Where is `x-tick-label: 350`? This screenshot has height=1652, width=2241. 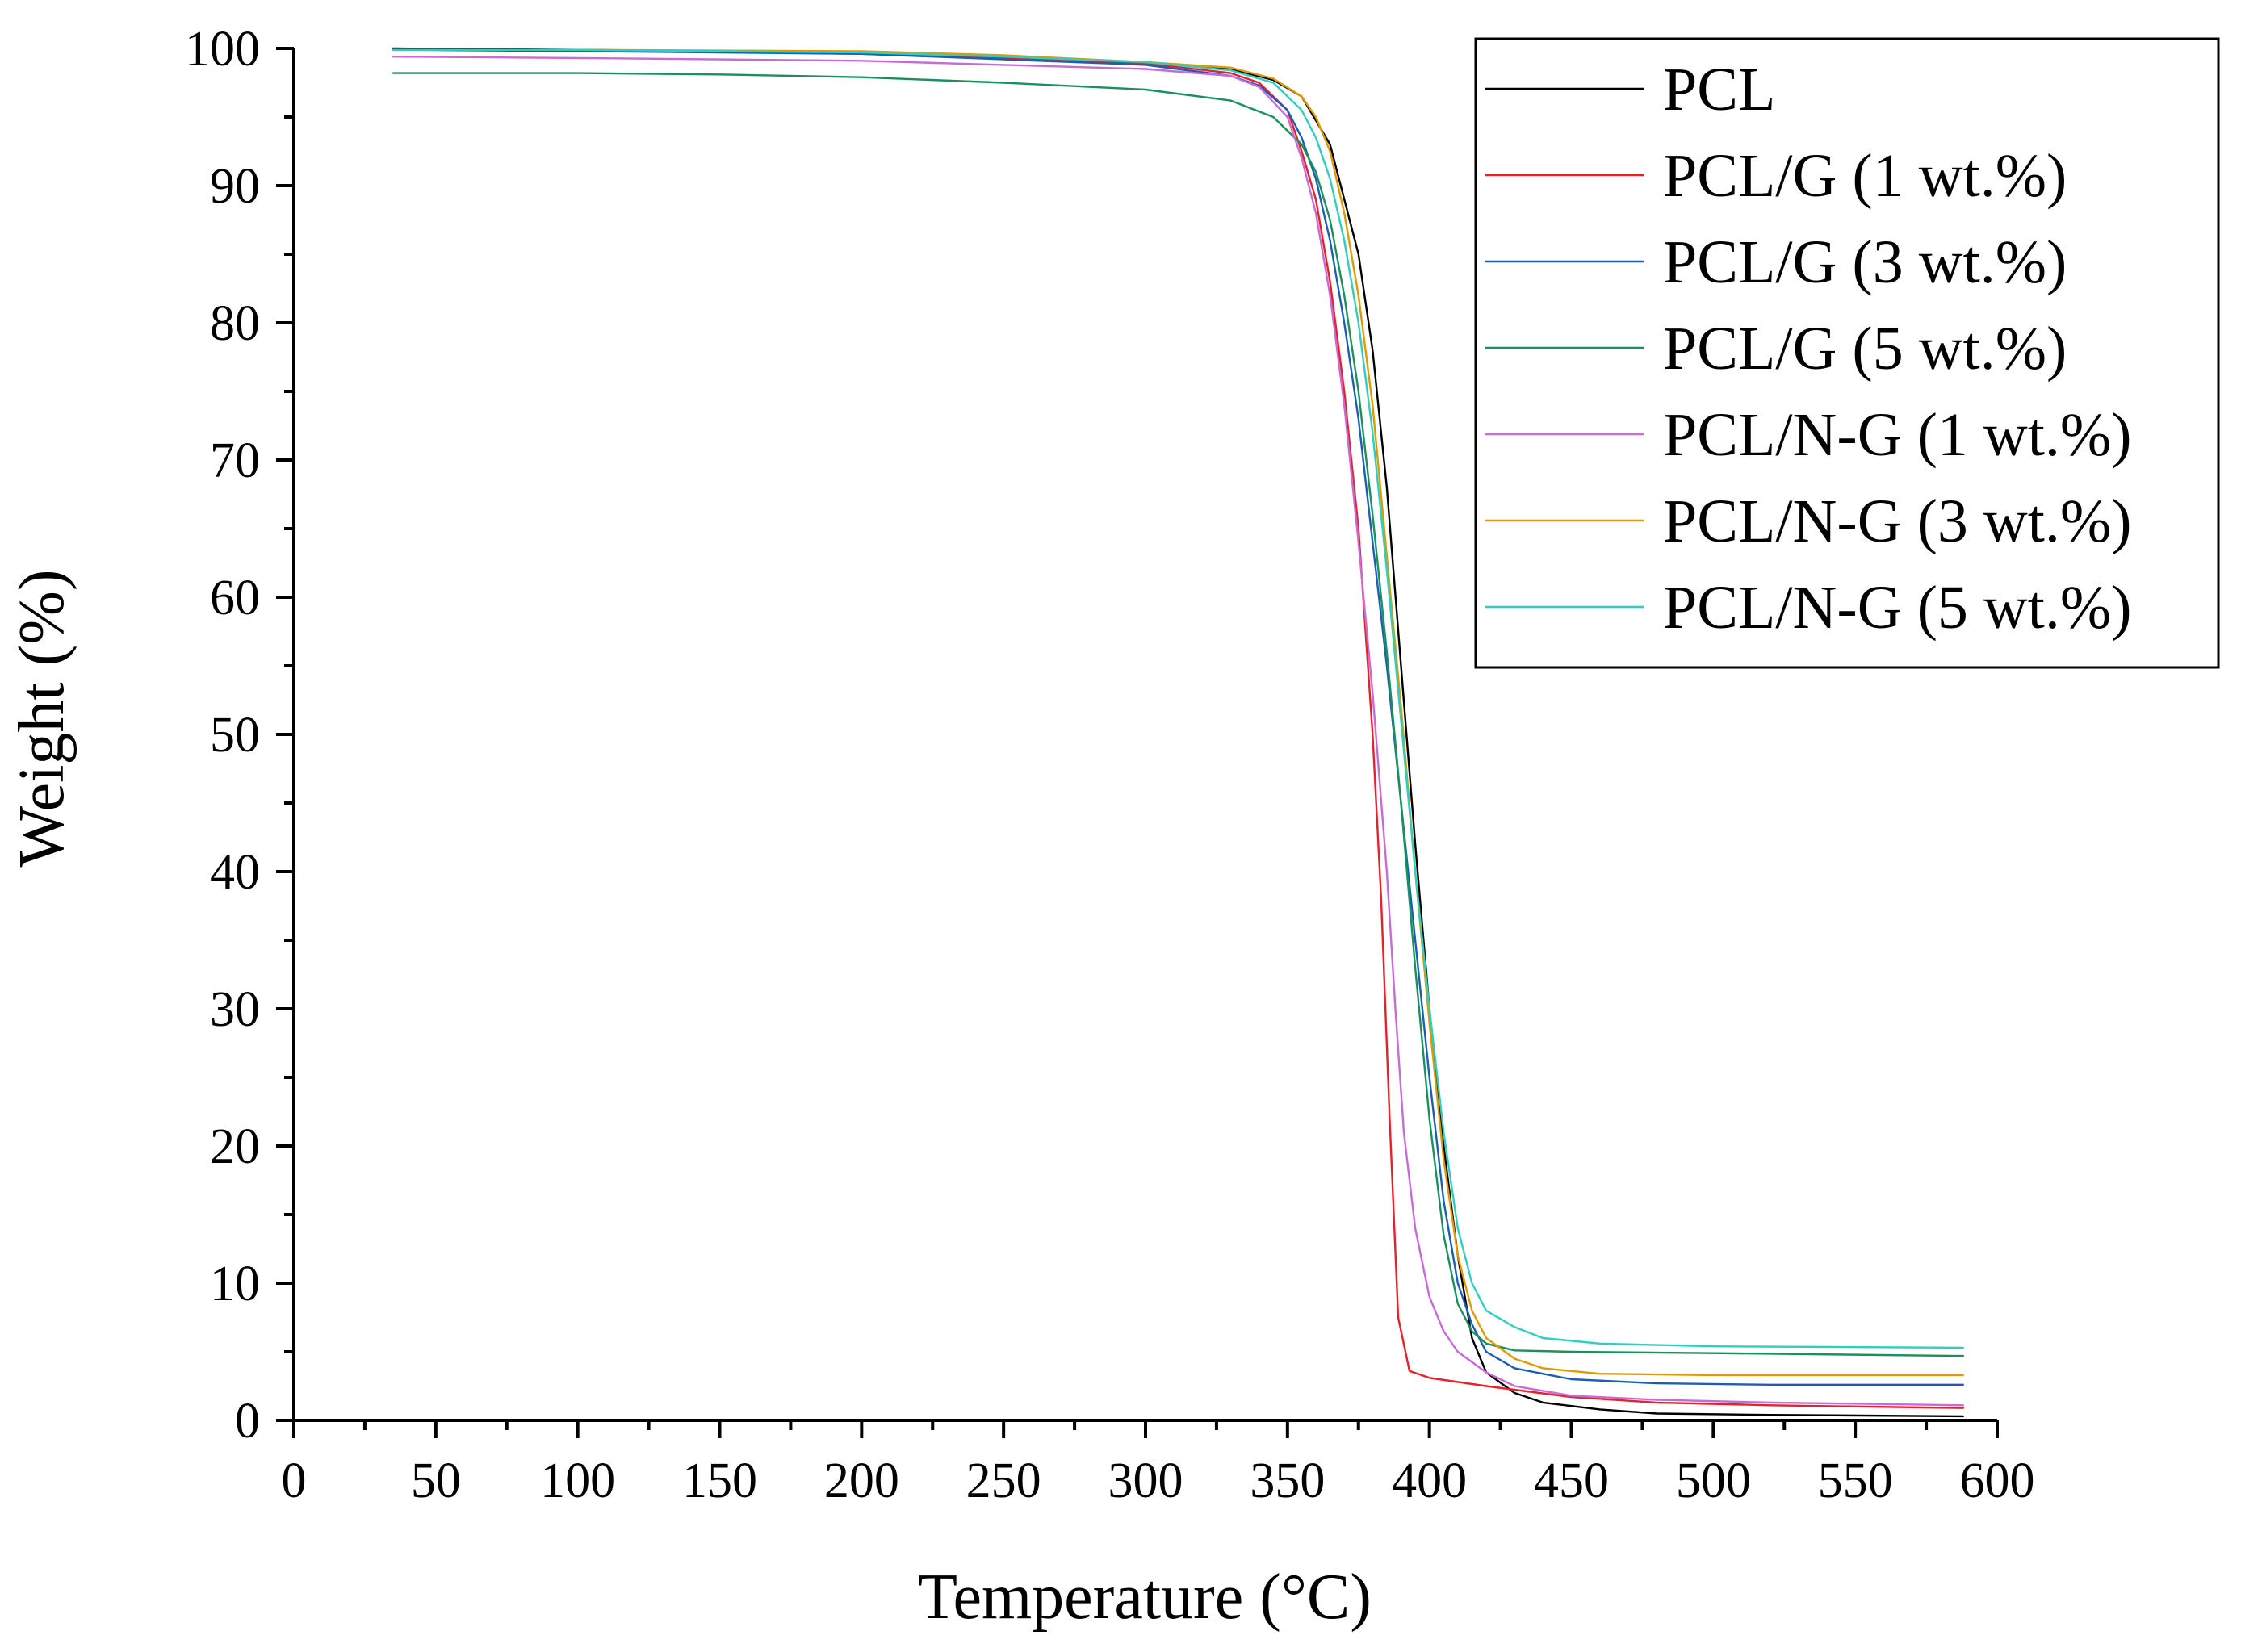
x-tick-label: 350 is located at coordinates (1287, 1480).